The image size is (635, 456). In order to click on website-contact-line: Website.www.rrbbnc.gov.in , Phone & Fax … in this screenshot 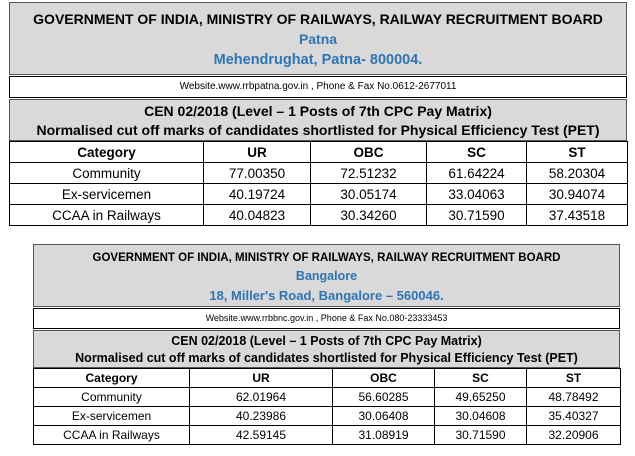, I will do `click(326, 318)`.